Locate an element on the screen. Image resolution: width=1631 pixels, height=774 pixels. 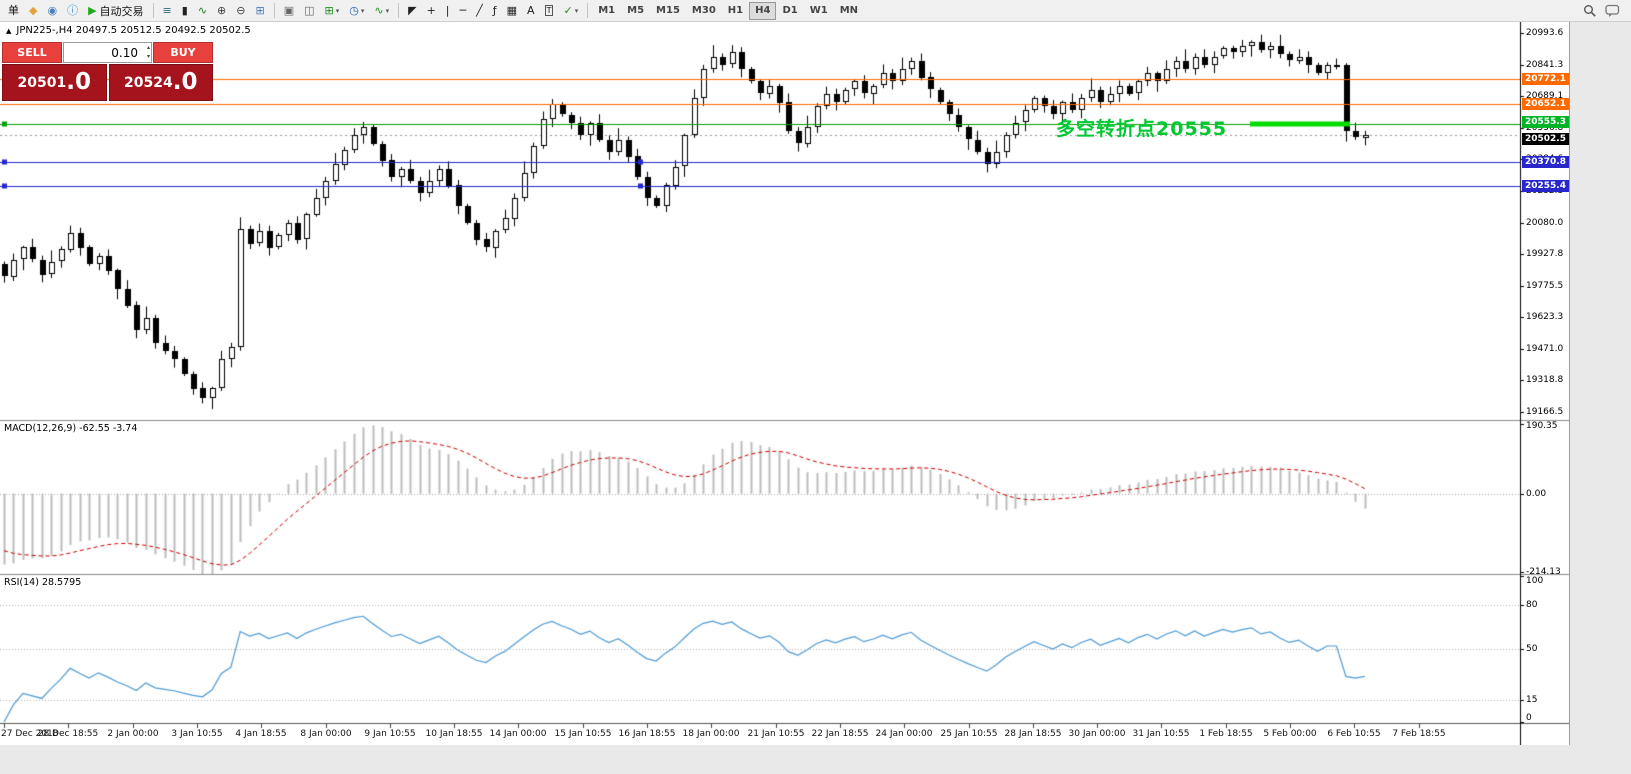
zoom-out-icon: ⊖ is located at coordinates (240, 11).